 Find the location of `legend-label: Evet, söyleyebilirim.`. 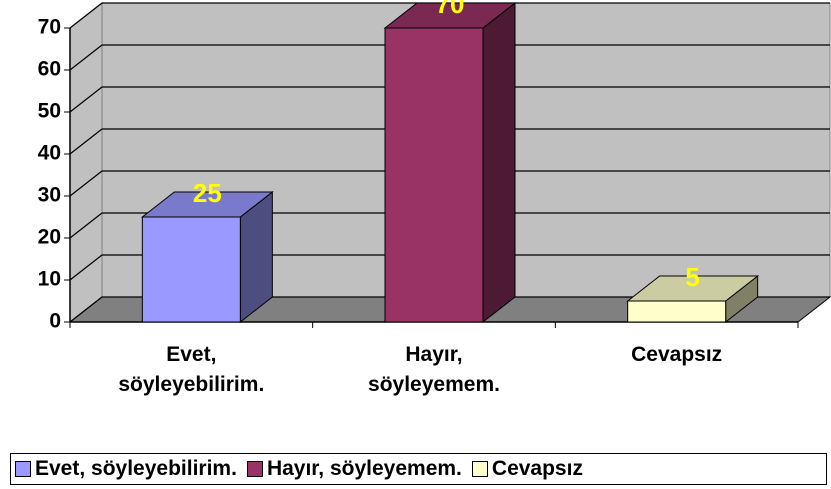

legend-label: Evet, söyleyebilirim. is located at coordinates (136, 468).